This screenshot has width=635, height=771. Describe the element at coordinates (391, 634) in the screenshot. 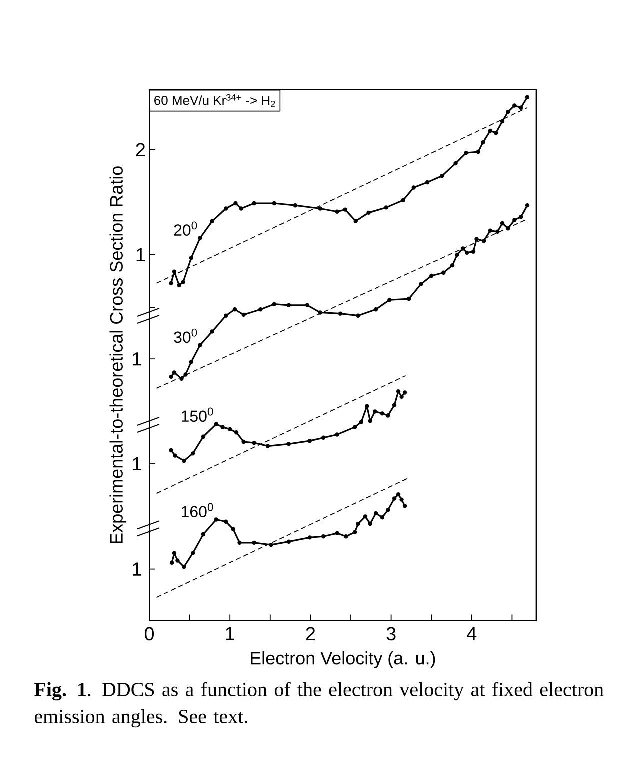

I see `x-tick-label: 3` at that location.